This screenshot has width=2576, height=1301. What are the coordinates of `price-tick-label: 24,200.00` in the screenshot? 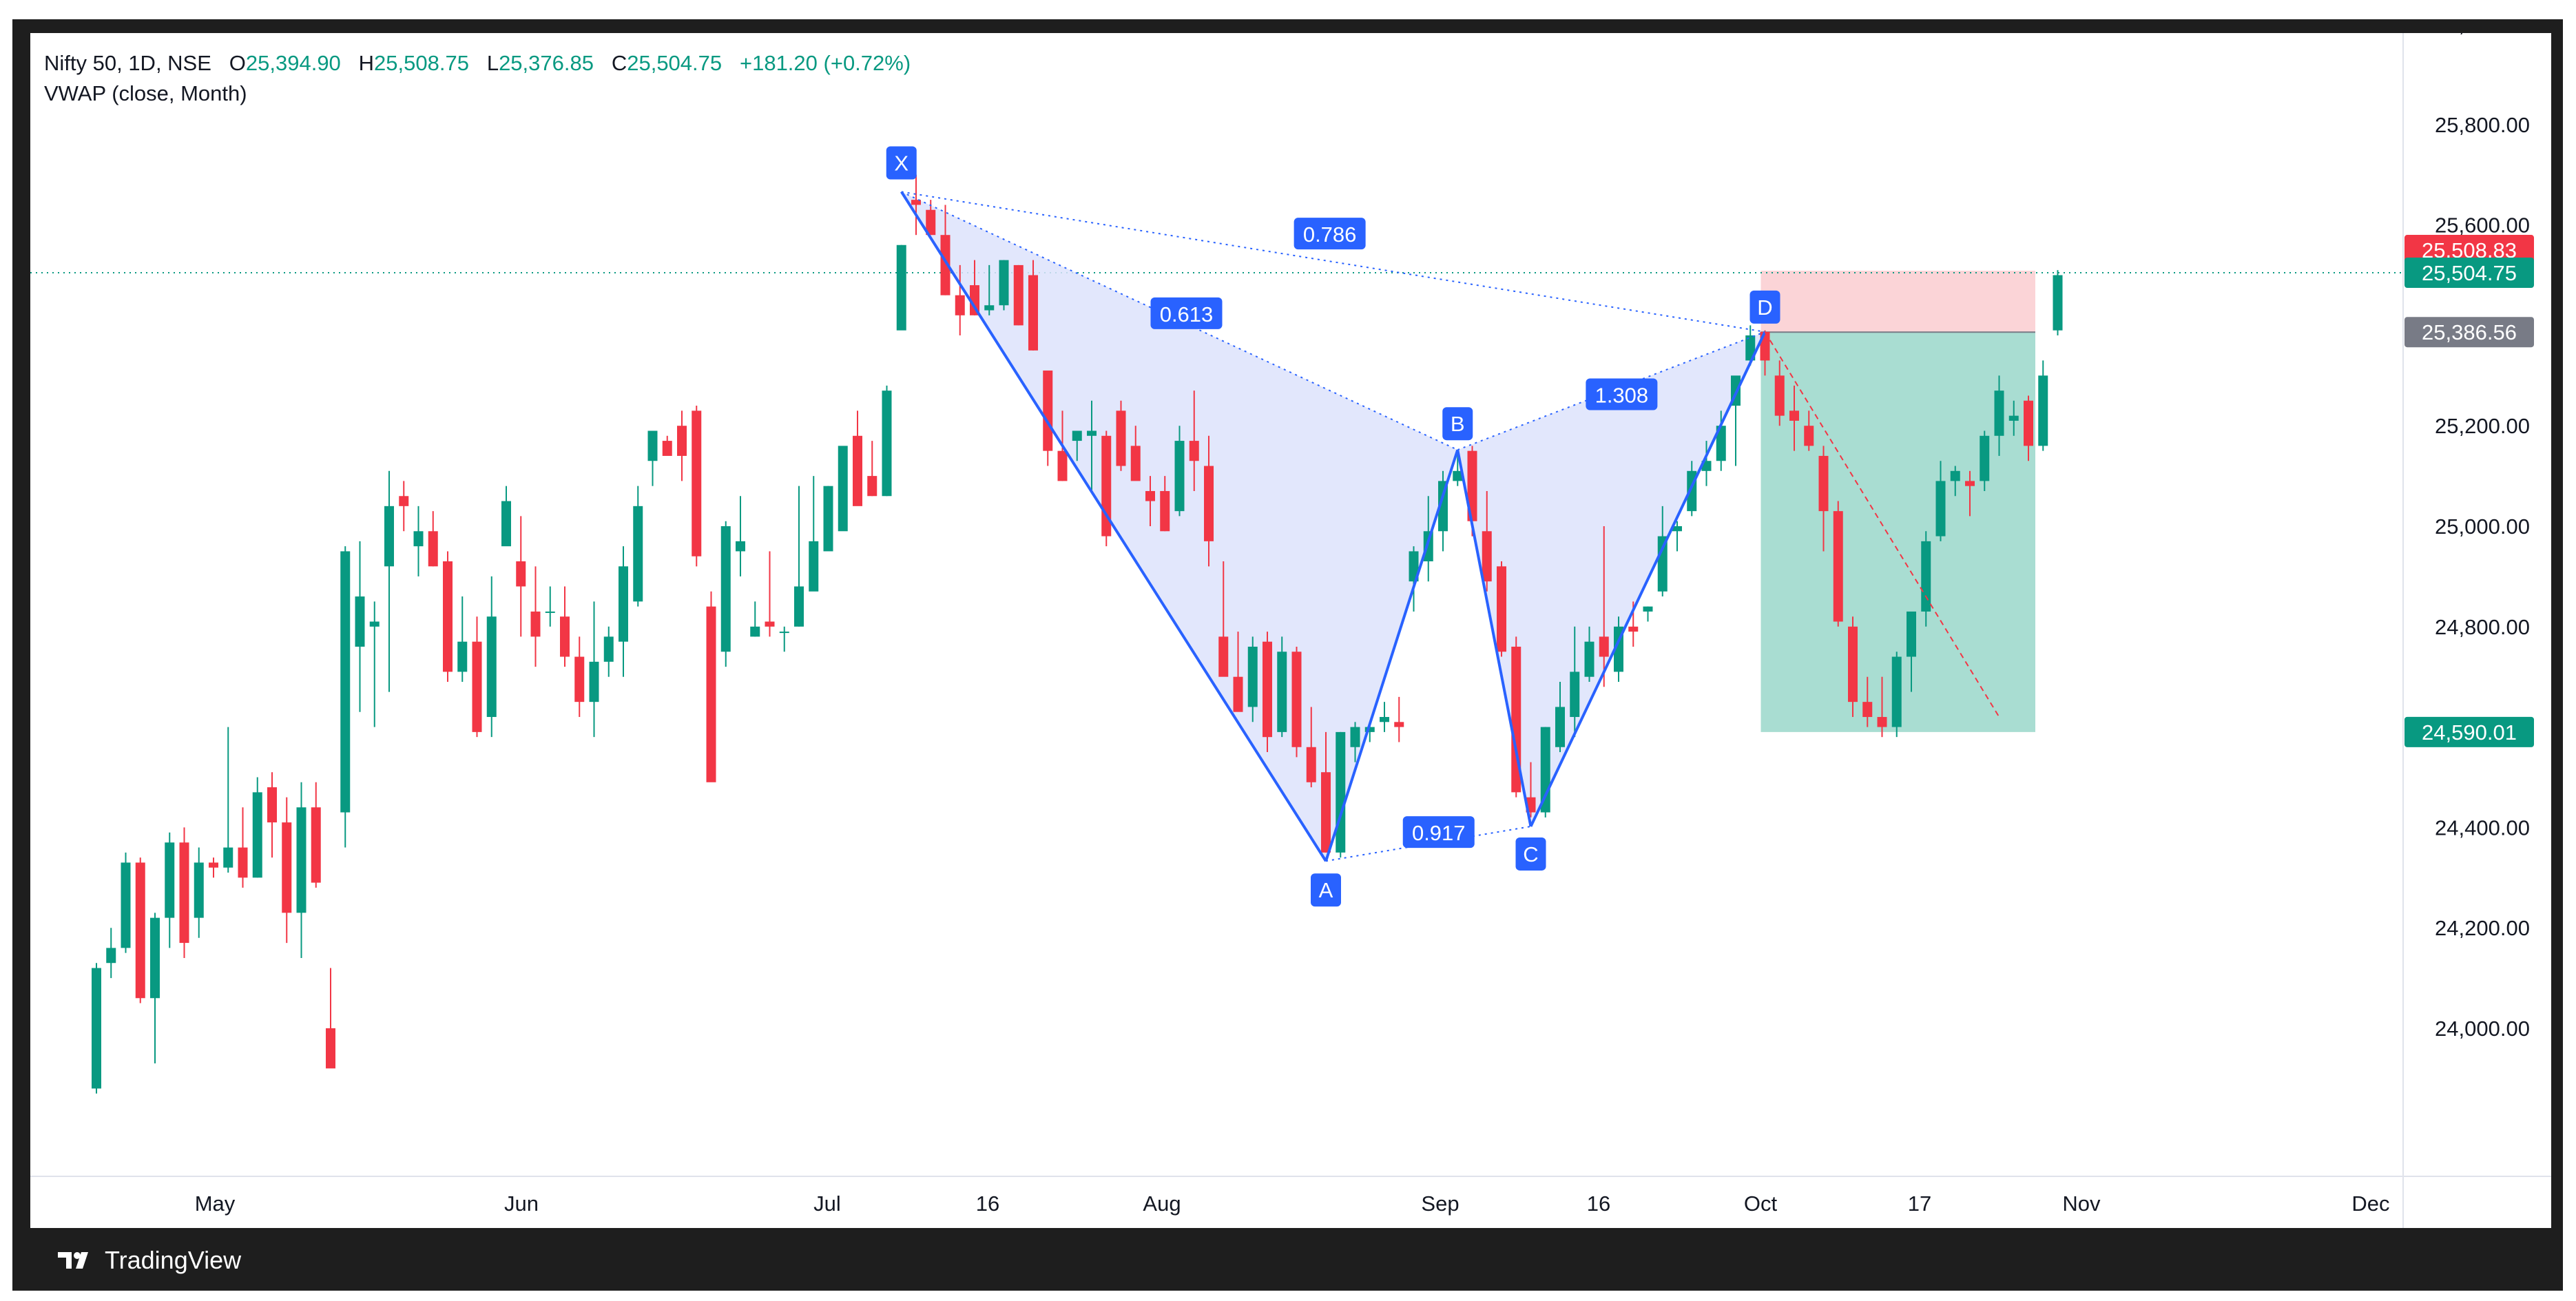 It's located at (2482, 928).